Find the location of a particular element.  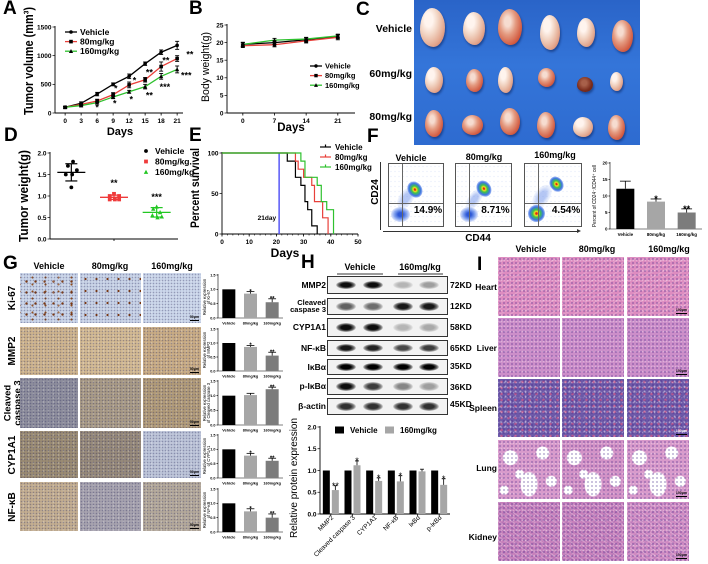

flow-plot-80: 8.71% is located at coordinates (483, 195).